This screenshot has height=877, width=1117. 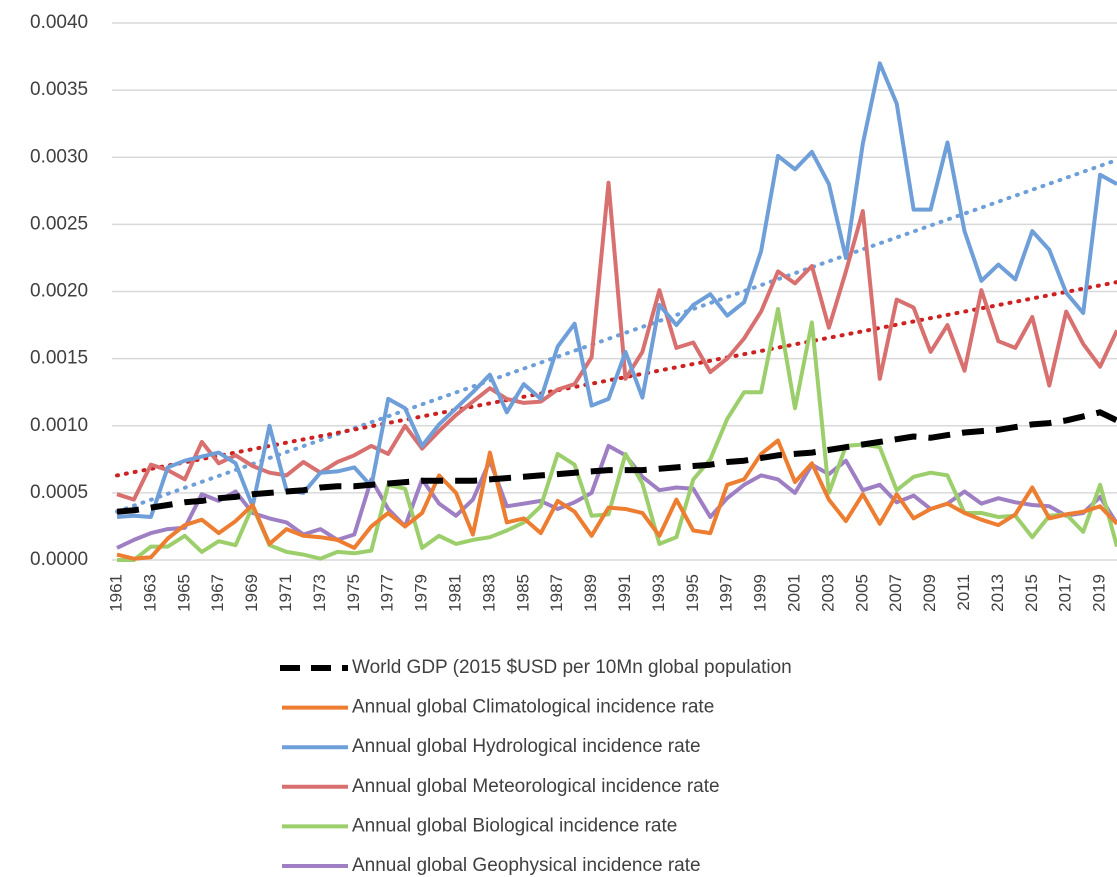 What do you see at coordinates (421, 593) in the screenshot?
I see `x-tick-label: 1979` at bounding box center [421, 593].